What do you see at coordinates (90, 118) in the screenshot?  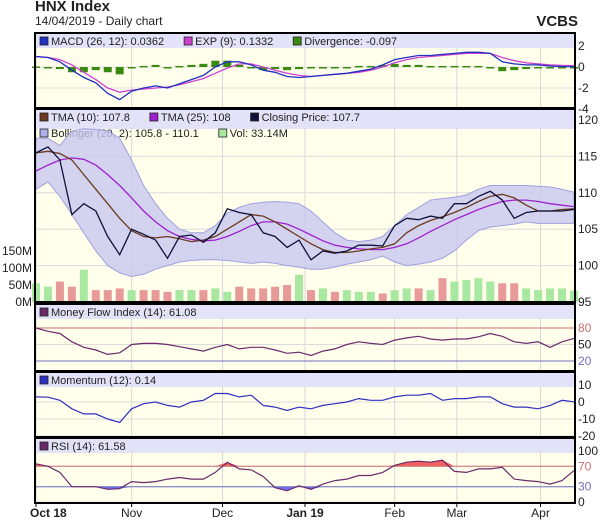 I see `legend-entry: TMA (10): 107.8` at bounding box center [90, 118].